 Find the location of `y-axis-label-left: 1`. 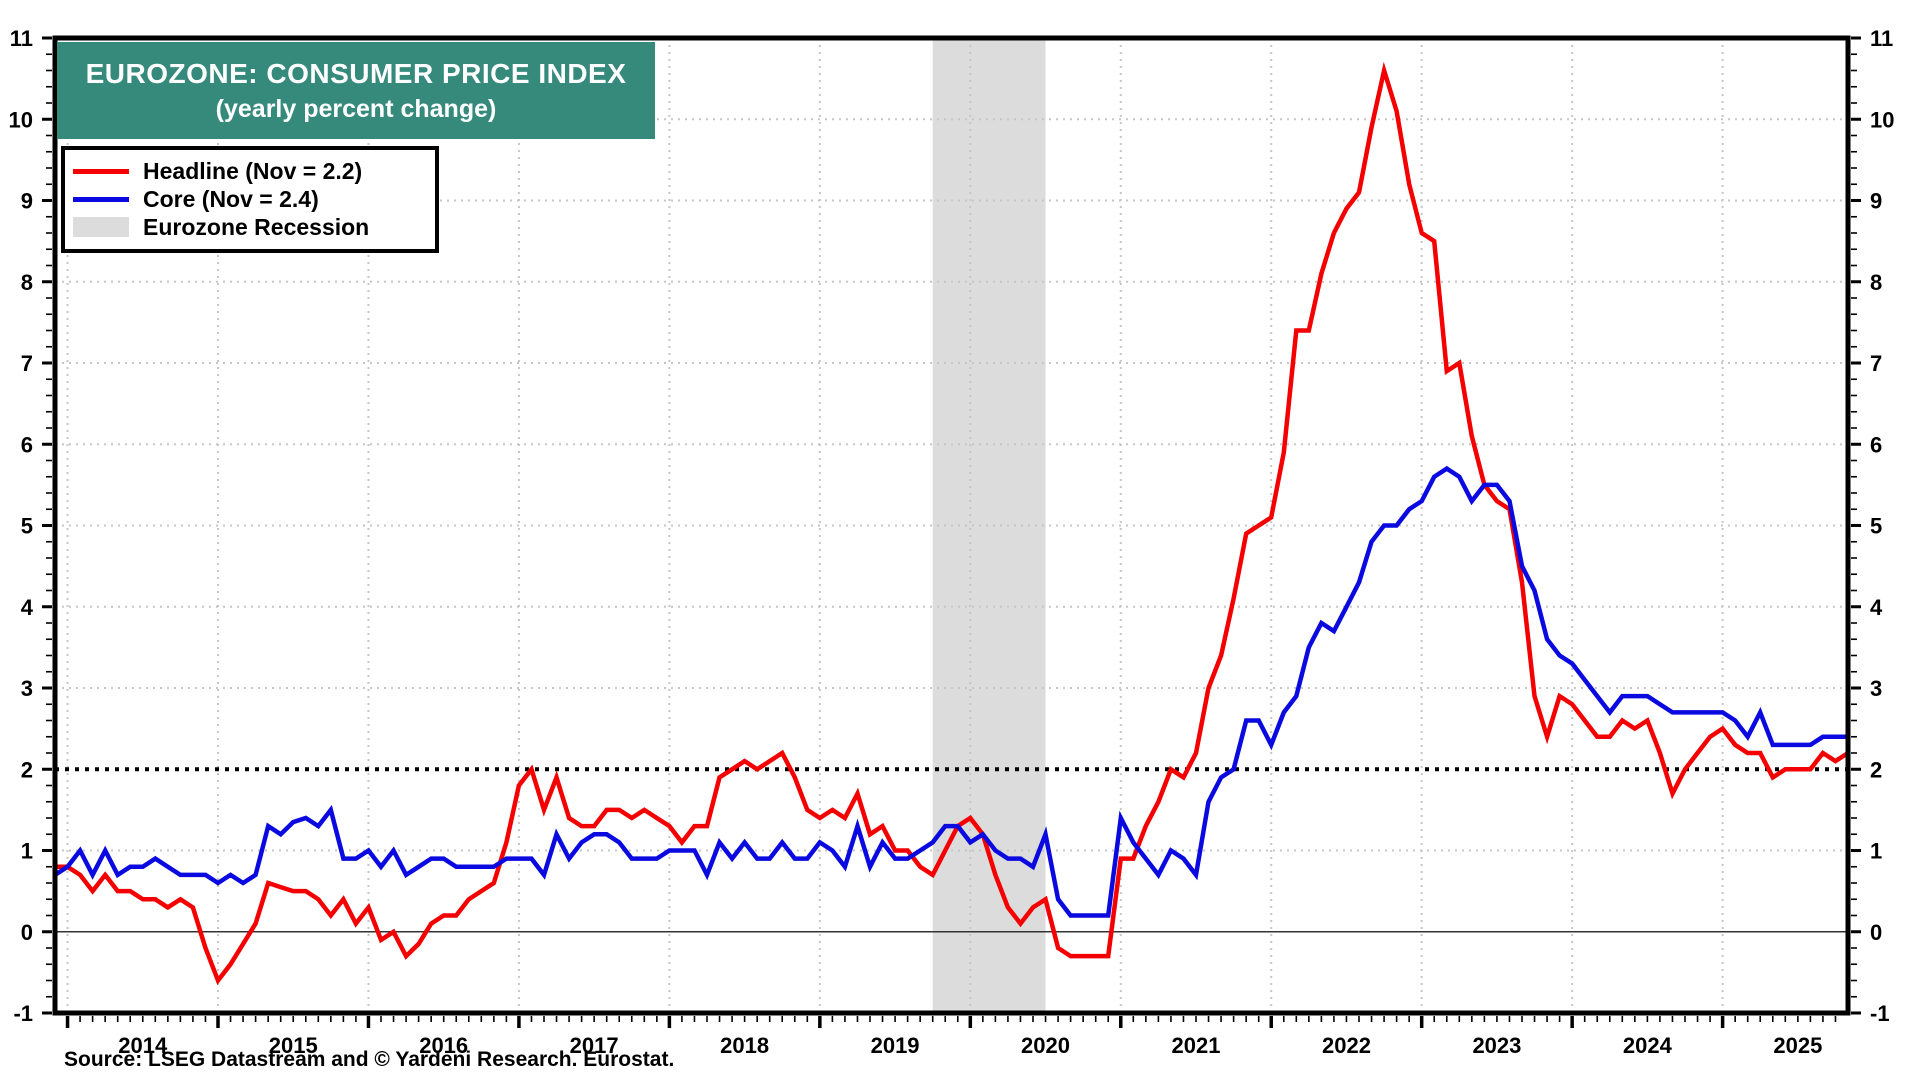

y-axis-label-left: 1 is located at coordinates (27, 851).